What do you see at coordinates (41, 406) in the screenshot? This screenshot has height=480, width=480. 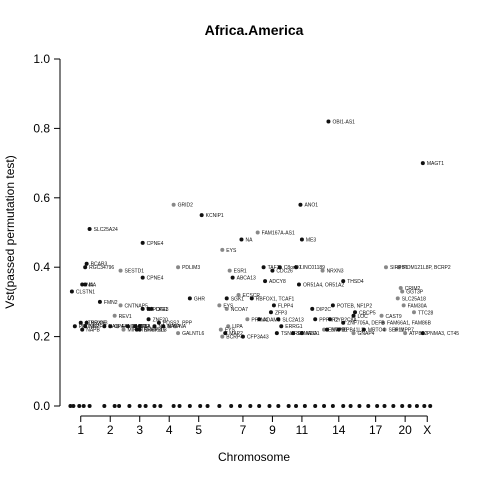 I see `y-tick-label: 0.0` at bounding box center [41, 406].